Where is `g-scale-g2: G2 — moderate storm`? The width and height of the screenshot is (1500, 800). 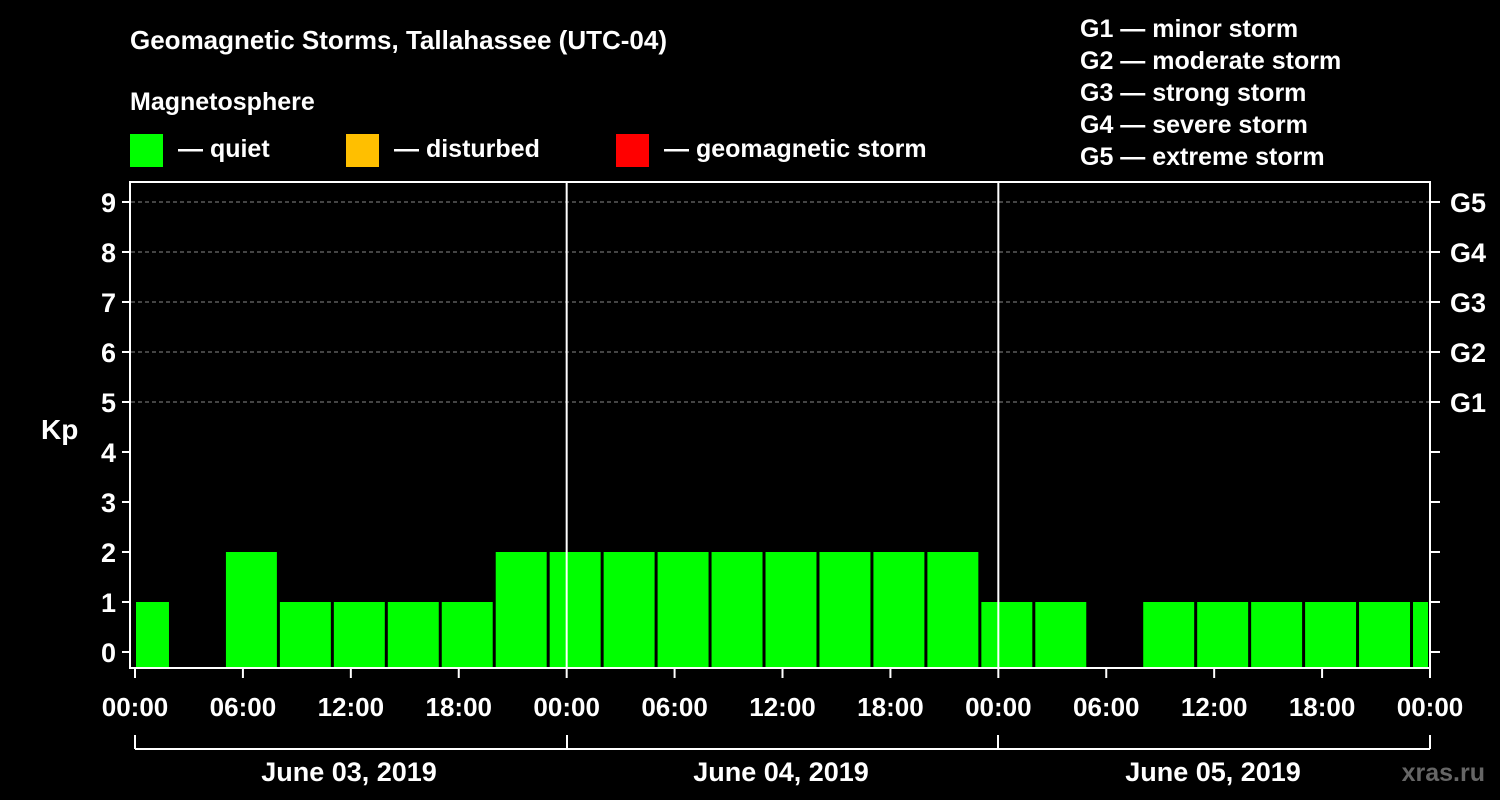 g-scale-g2: G2 — moderate storm is located at coordinates (1210, 61).